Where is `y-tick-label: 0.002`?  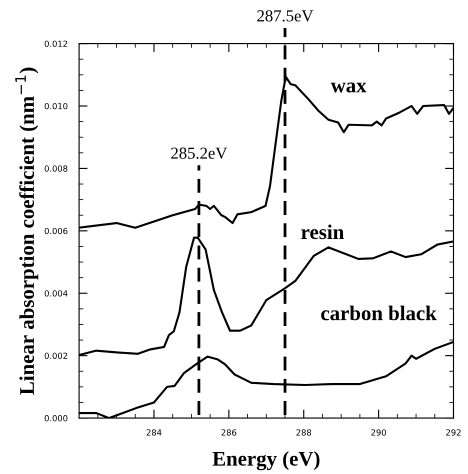 y-tick-label: 0.002 is located at coordinates (56, 355).